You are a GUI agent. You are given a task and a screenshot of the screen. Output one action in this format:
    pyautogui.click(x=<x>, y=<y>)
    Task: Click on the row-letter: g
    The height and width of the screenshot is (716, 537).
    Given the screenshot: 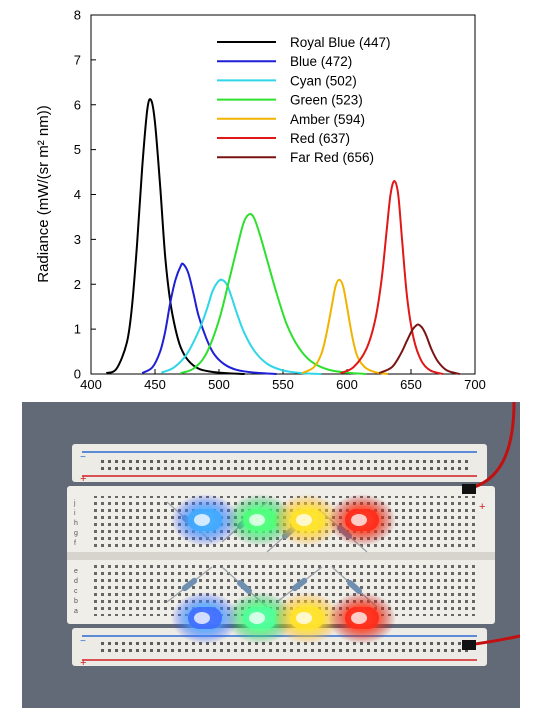 What is the action you would take?
    pyautogui.click(x=76, y=533)
    